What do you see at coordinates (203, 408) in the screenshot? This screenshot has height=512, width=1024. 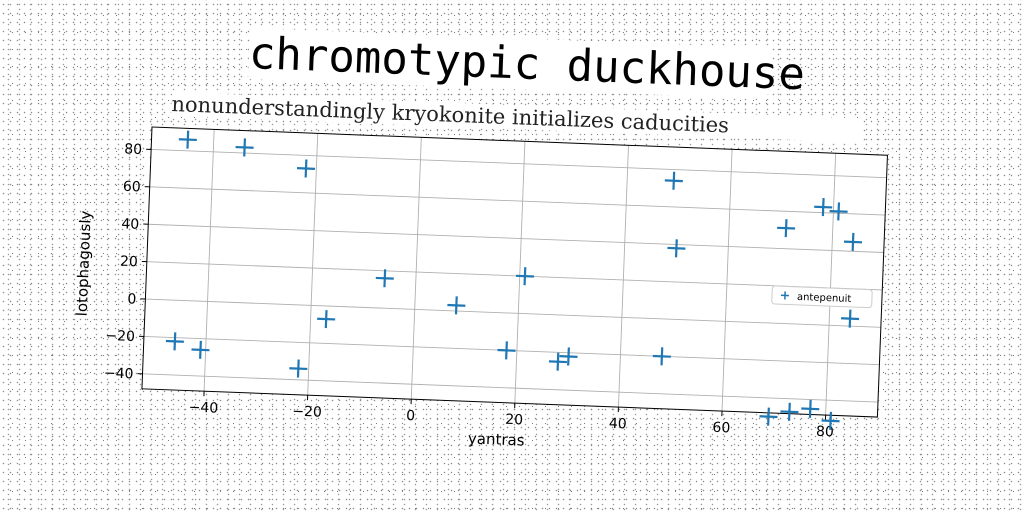 I see `x-tick-label: −40` at bounding box center [203, 408].